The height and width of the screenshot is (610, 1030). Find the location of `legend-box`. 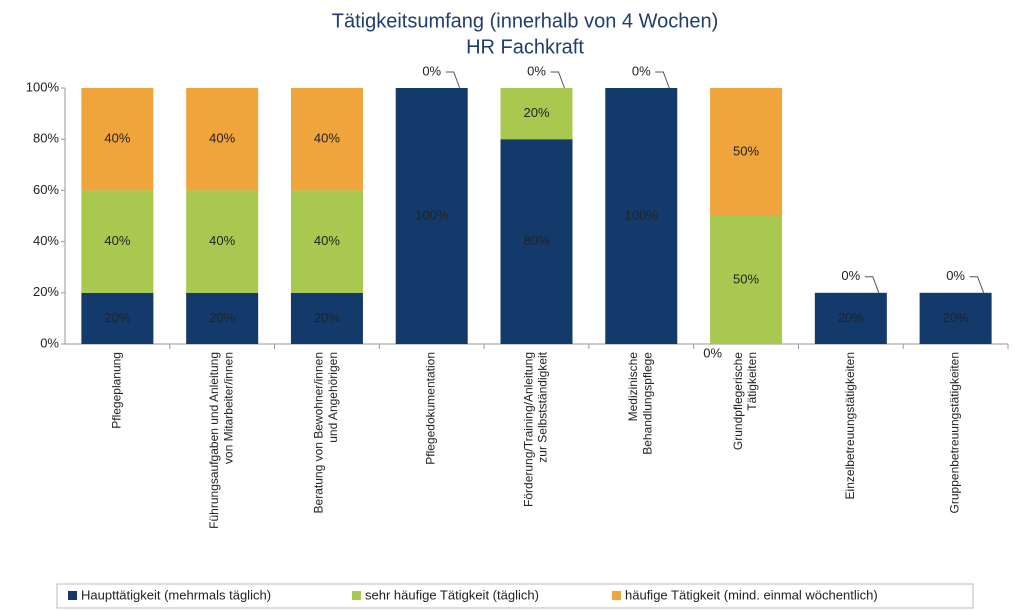

legend-box is located at coordinates (515, 596).